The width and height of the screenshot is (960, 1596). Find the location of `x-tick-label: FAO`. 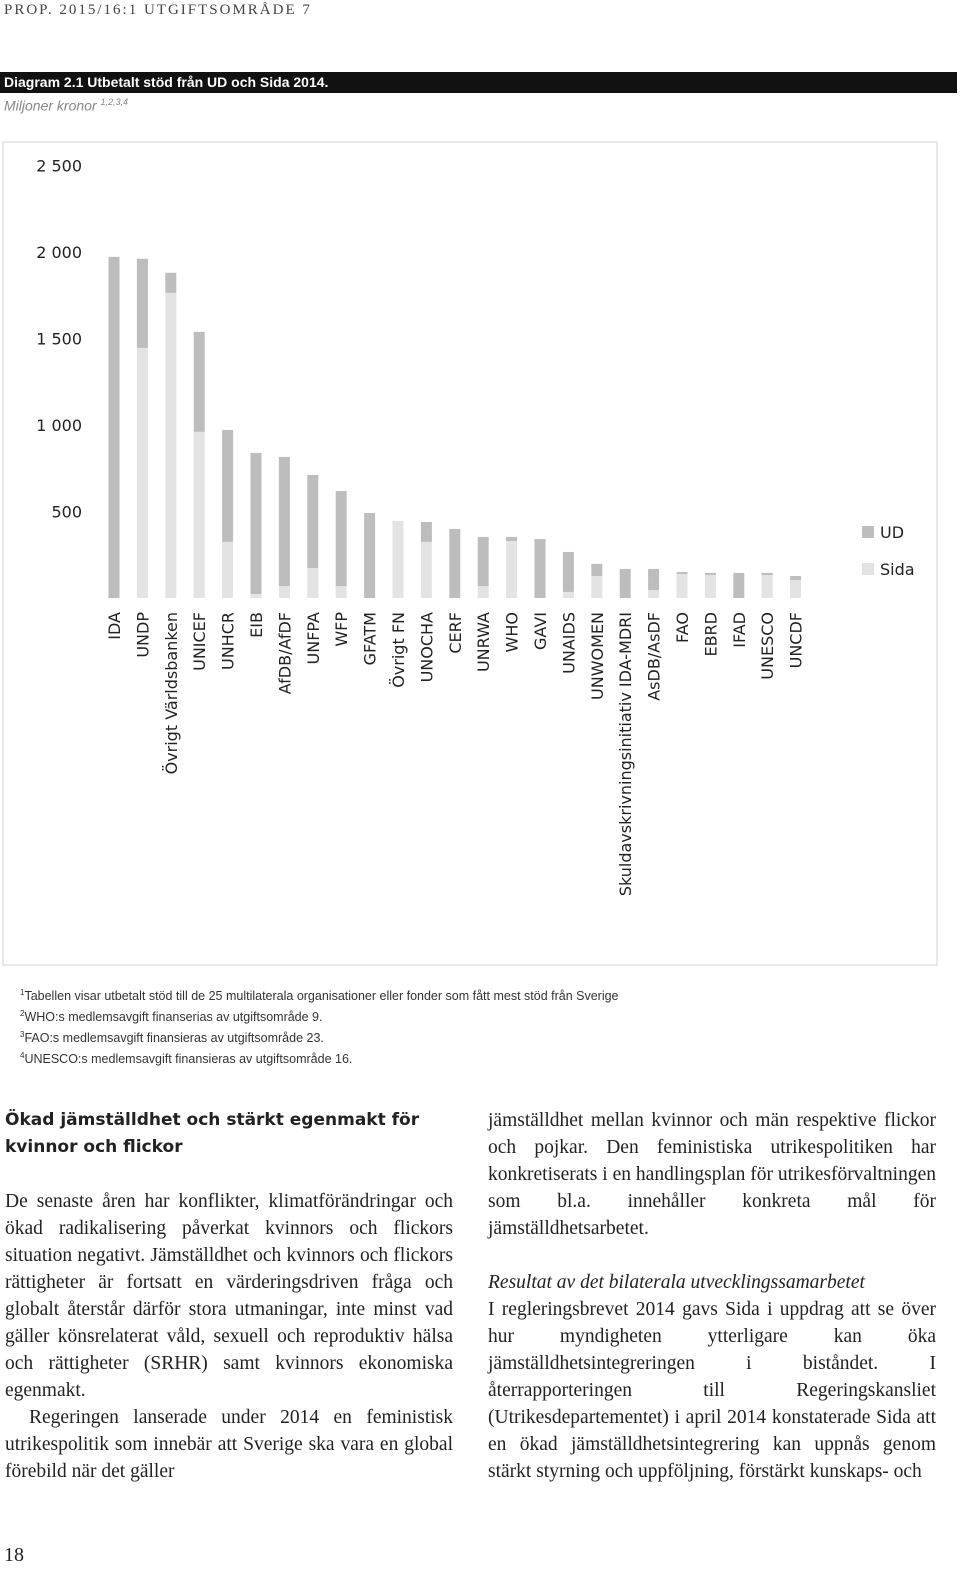

x-tick-label: FAO is located at coordinates (682, 627).